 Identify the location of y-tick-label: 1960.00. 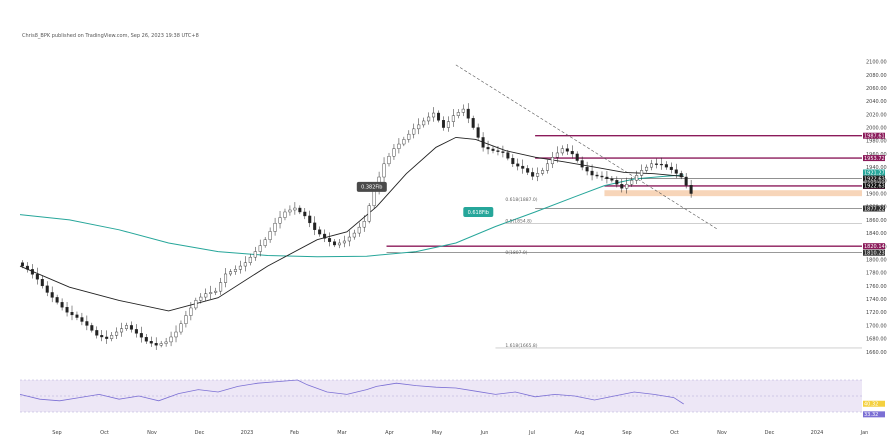
(876, 155).